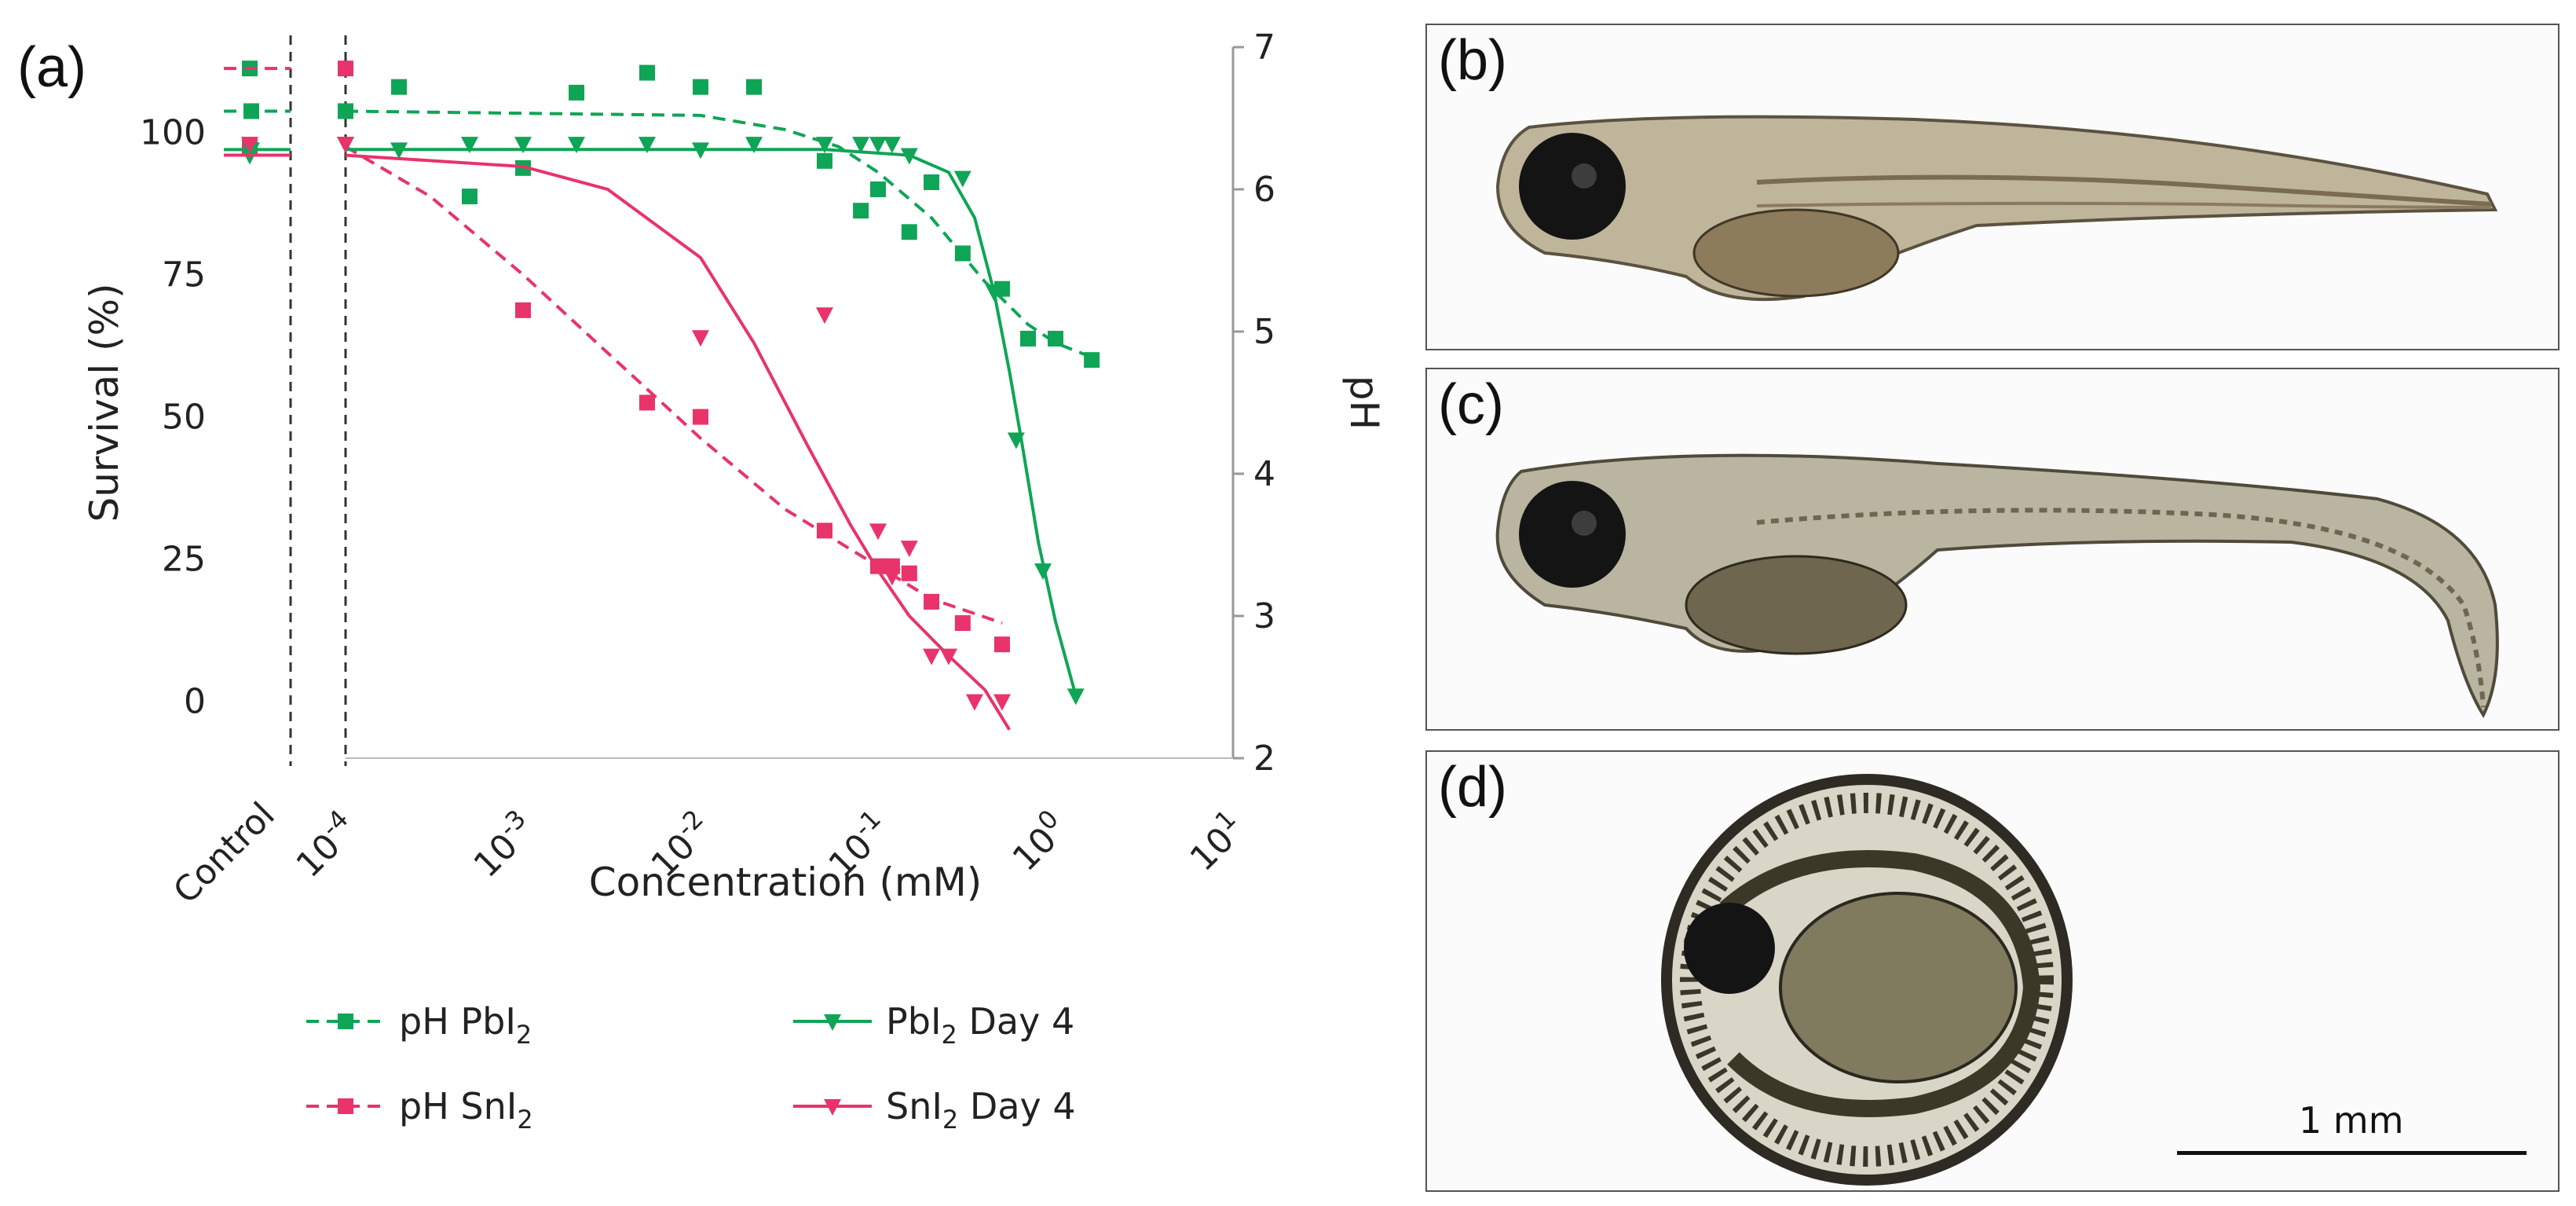 The height and width of the screenshot is (1206, 2576). Describe the element at coordinates (832, 1107) in the screenshot. I see `legend-marker-SnI2_day4` at that location.